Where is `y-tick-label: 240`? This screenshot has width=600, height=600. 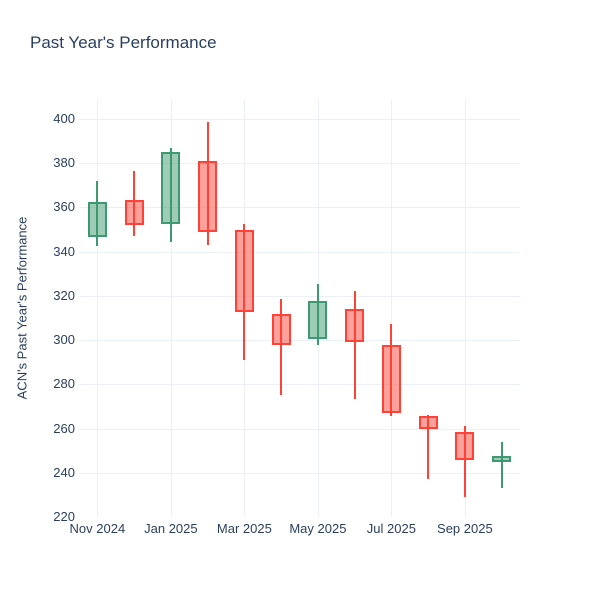 y-tick-label: 240 is located at coordinates (64, 472).